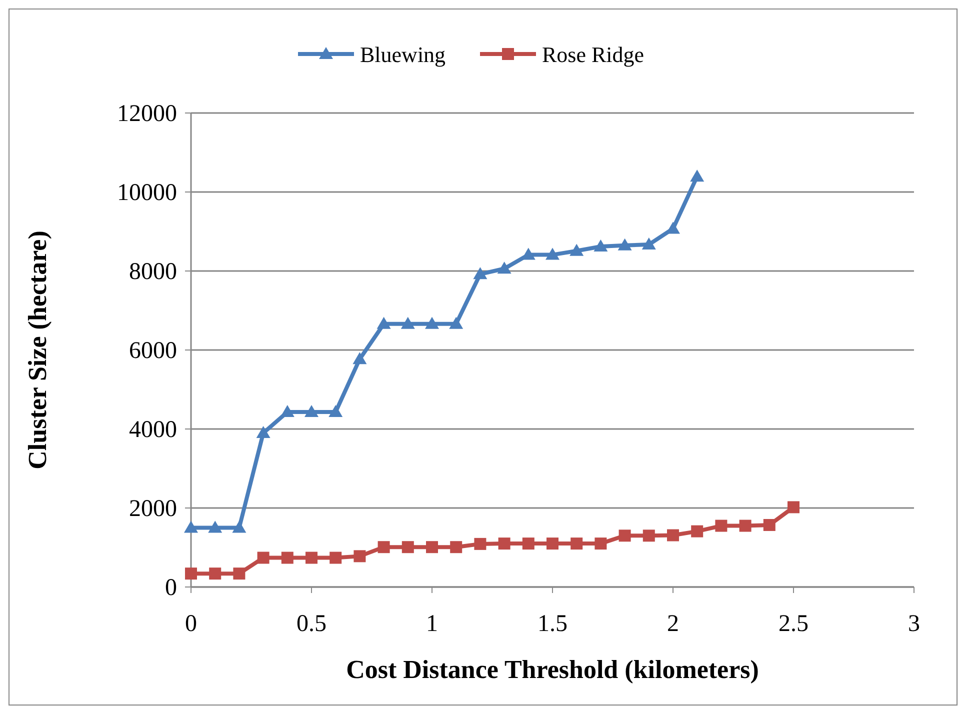 The image size is (958, 706). What do you see at coordinates (147, 114) in the screenshot?
I see `y-tick-label: 12000` at bounding box center [147, 114].